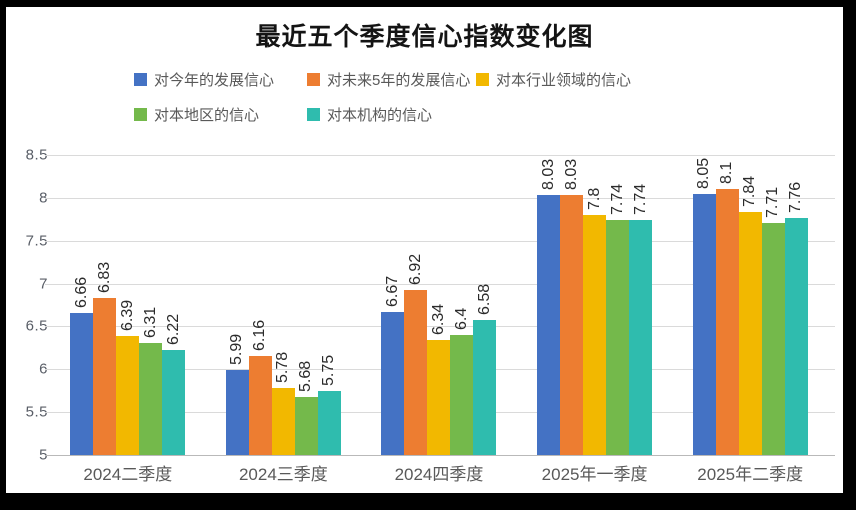  What do you see at coordinates (82, 366) in the screenshot?
I see `bar-series-0: 6.66` at bounding box center [82, 366].